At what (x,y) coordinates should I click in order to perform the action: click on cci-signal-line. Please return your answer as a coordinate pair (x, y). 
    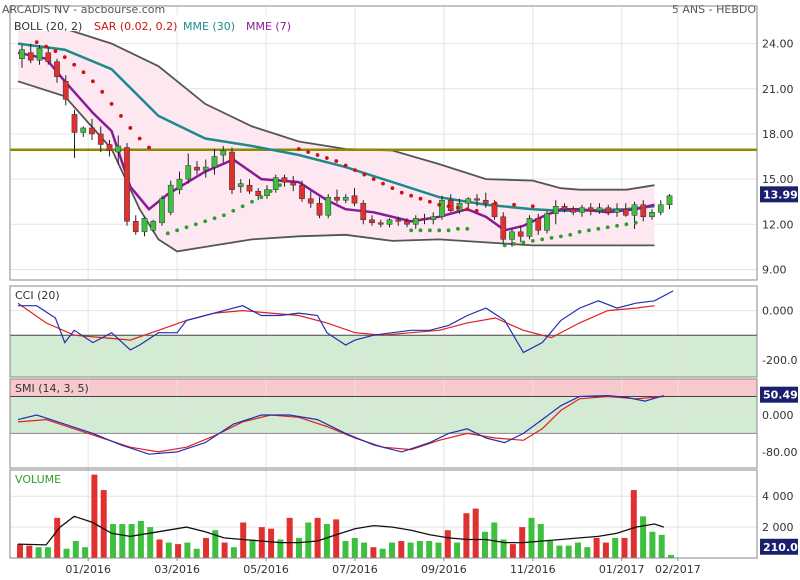
    Looking at the image, I should click on (336, 321).